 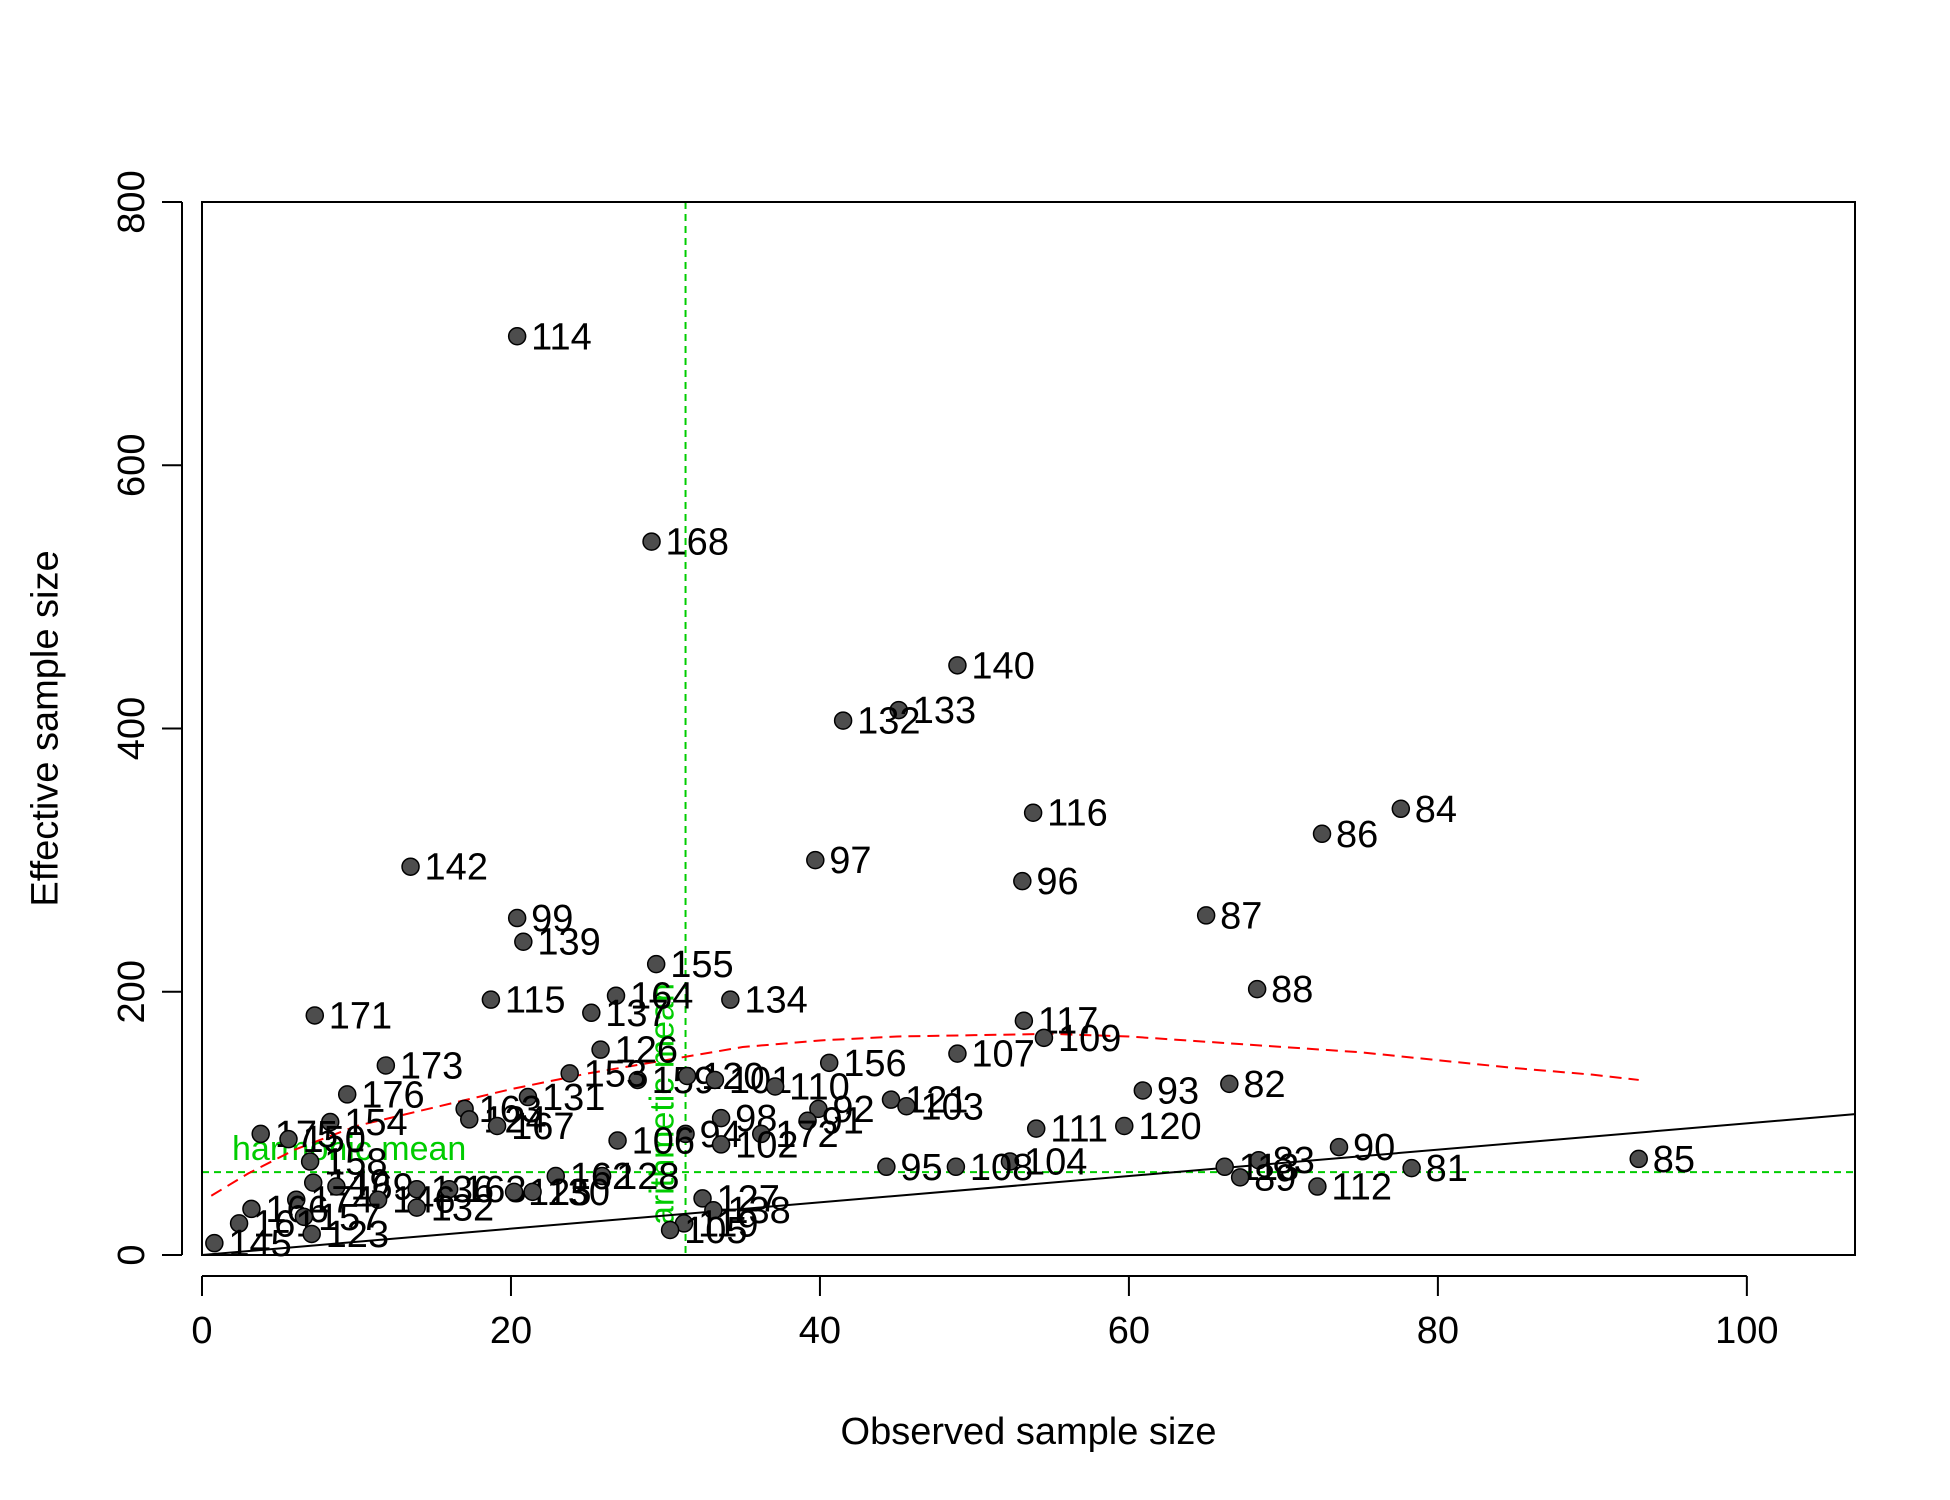 I want to click on data-point-label: 105, so click(x=715, y=1231).